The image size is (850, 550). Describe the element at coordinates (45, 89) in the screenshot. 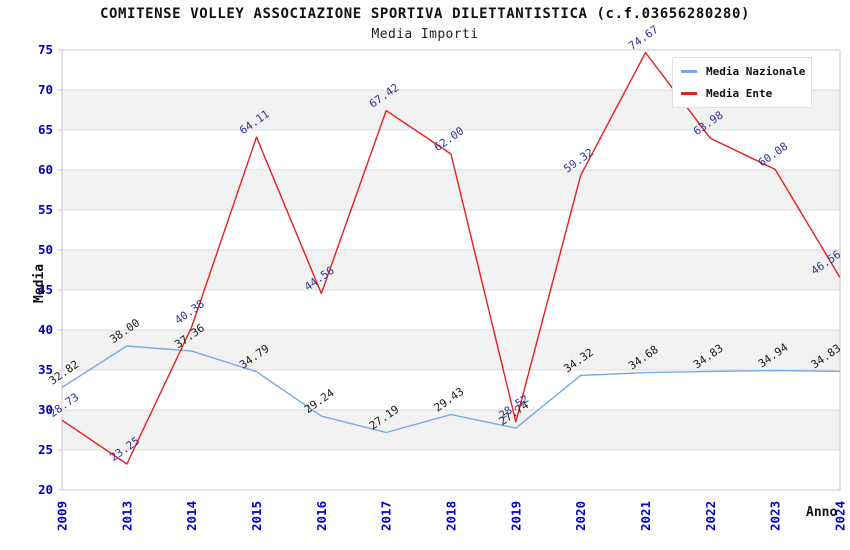

I see `y-tick-label: 70` at that location.